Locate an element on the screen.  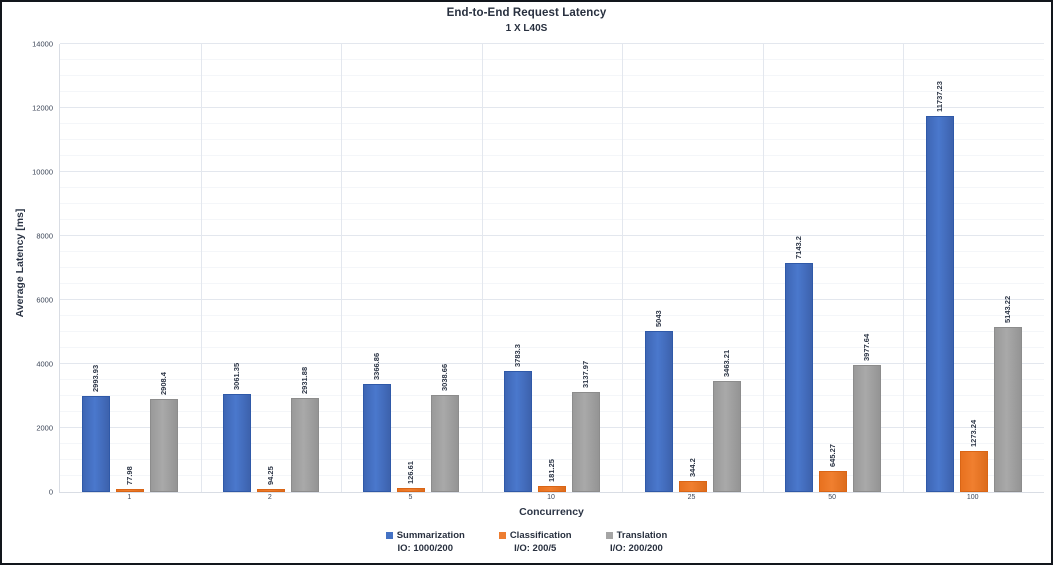
y-axis-tick-label: 2000 is located at coordinates (44, 428).